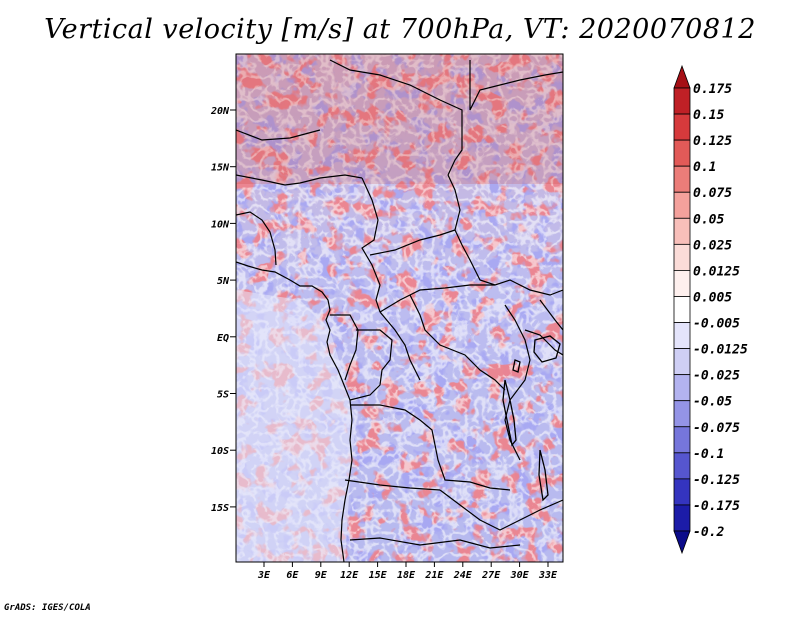 The height and width of the screenshot is (618, 800). I want to click on lon-tick-label: 15E, so click(378, 575).